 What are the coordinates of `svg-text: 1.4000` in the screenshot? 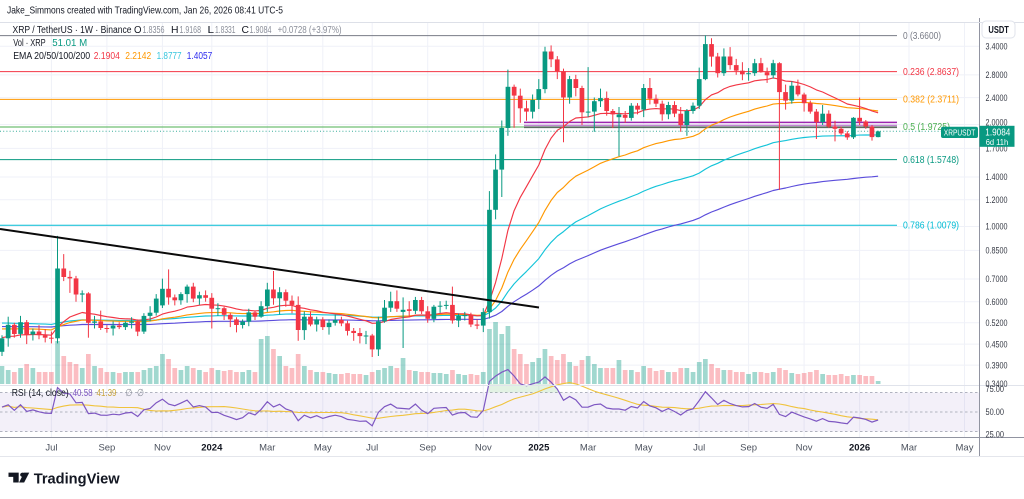 It's located at (997, 177).